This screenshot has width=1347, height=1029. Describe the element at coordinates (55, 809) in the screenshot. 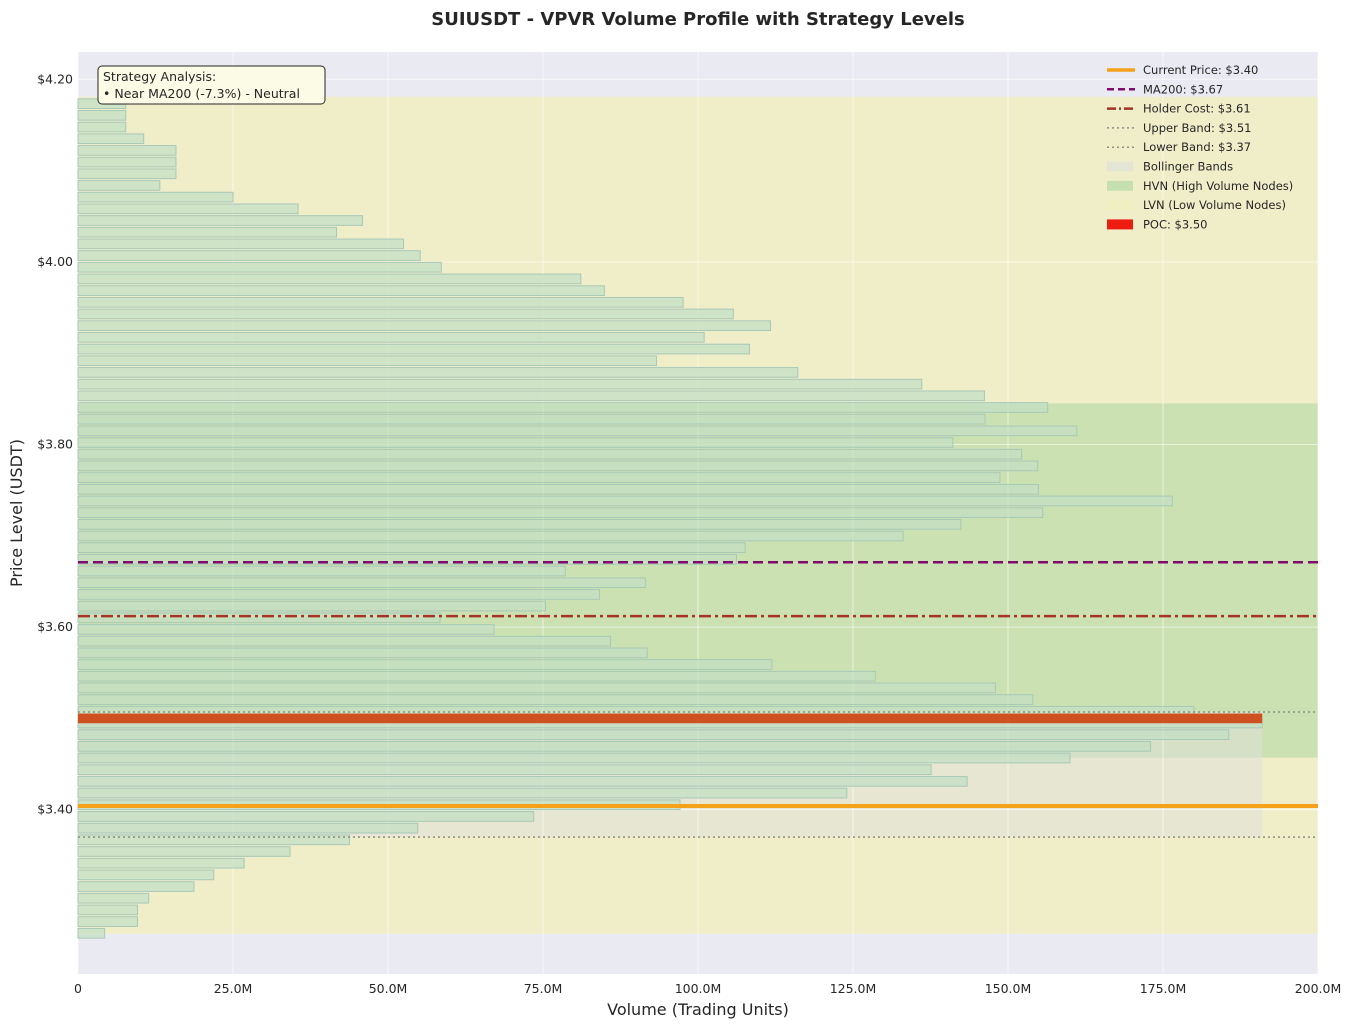

I see `y-tick-label: $3.40` at that location.